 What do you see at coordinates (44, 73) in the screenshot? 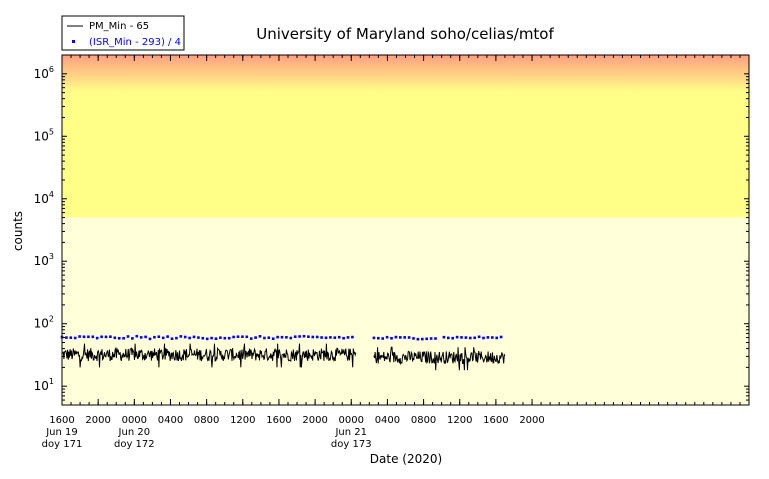
I see `y-tick-label: 10⁶` at bounding box center [44, 73].